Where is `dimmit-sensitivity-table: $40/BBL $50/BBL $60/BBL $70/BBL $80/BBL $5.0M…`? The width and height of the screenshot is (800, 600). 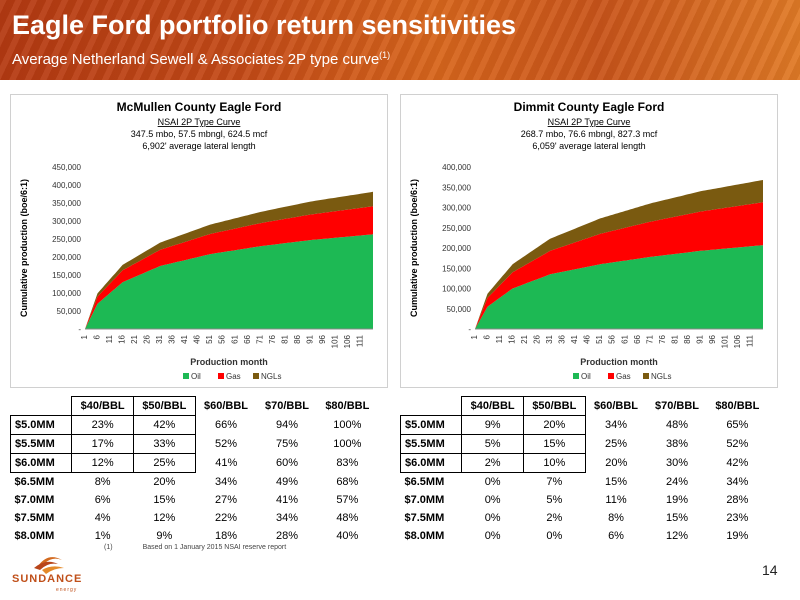
dimmit-sensitivity-table: $40/BBL $50/BBL $60/BBL $70/BBL $80/BBL $5.0M… is located at coordinates (583, 470).